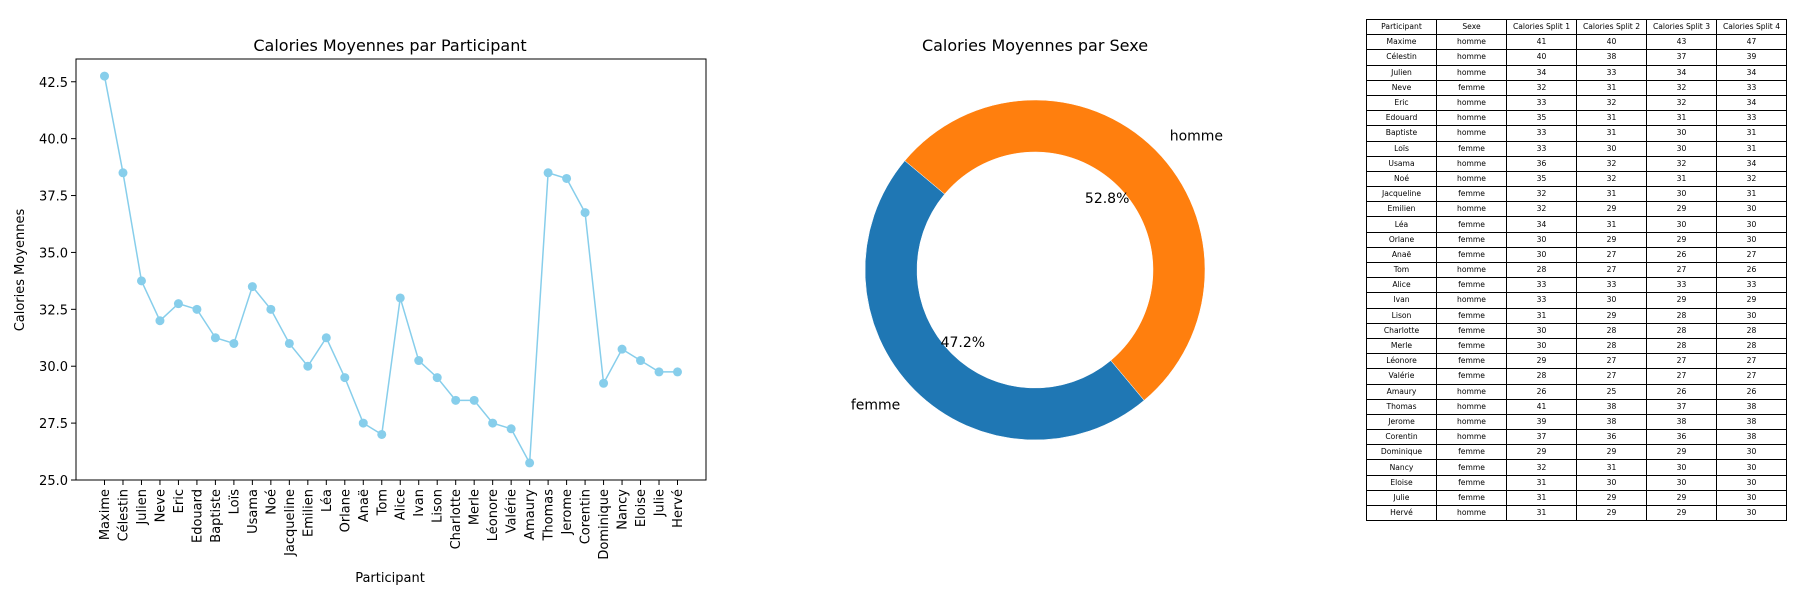  Describe the element at coordinates (641, 508) in the screenshot. I see `x-tick-label: Eloise` at that location.